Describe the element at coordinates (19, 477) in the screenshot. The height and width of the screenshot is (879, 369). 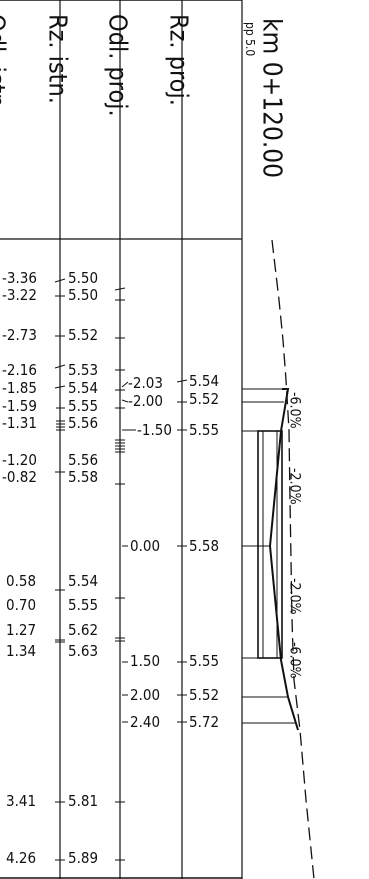
I see `existing-offset: -0.82` at that location.